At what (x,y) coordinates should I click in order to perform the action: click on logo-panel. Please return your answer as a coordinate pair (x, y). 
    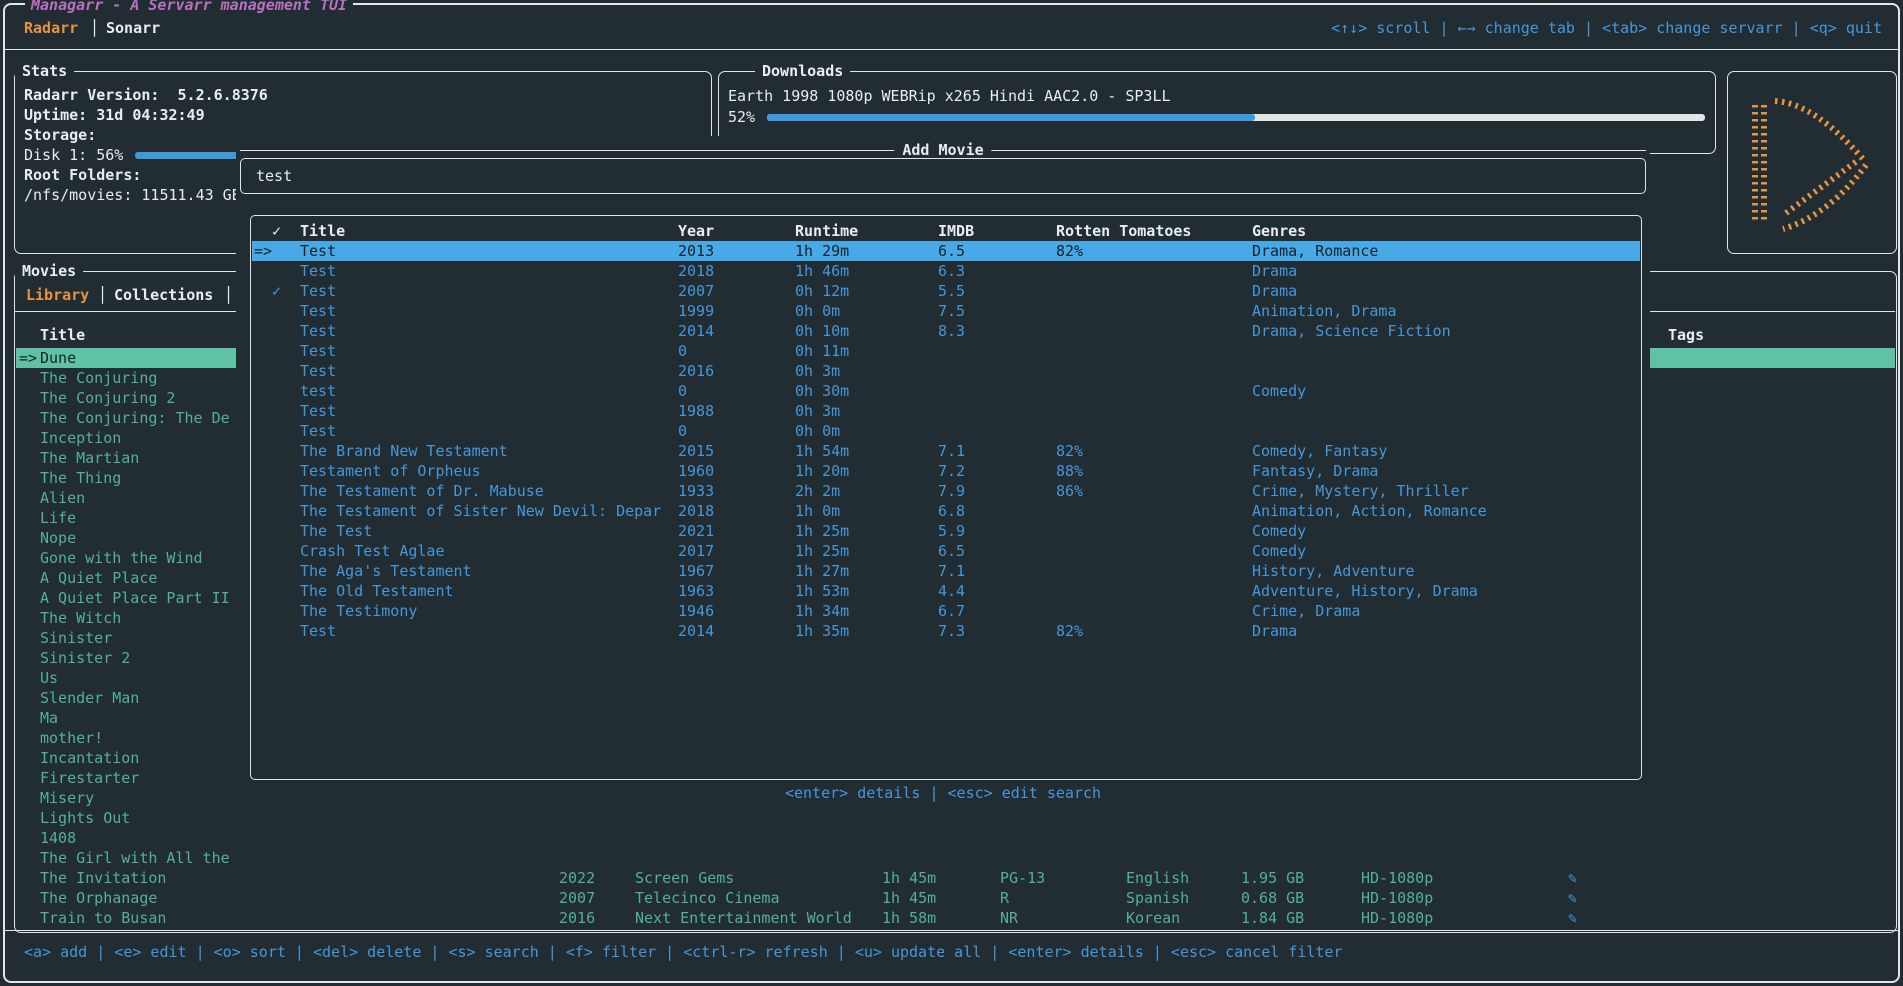
    Looking at the image, I should click on (1812, 162).